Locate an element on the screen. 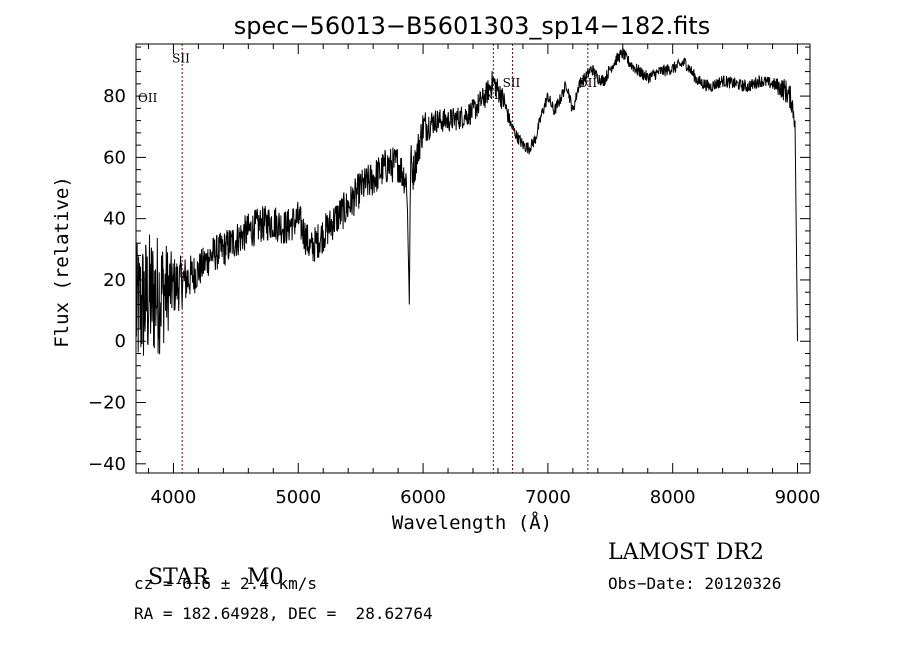 The image size is (900, 649). coordinates: RA = 182.64928, DEC = 28.62764 is located at coordinates (283, 613).